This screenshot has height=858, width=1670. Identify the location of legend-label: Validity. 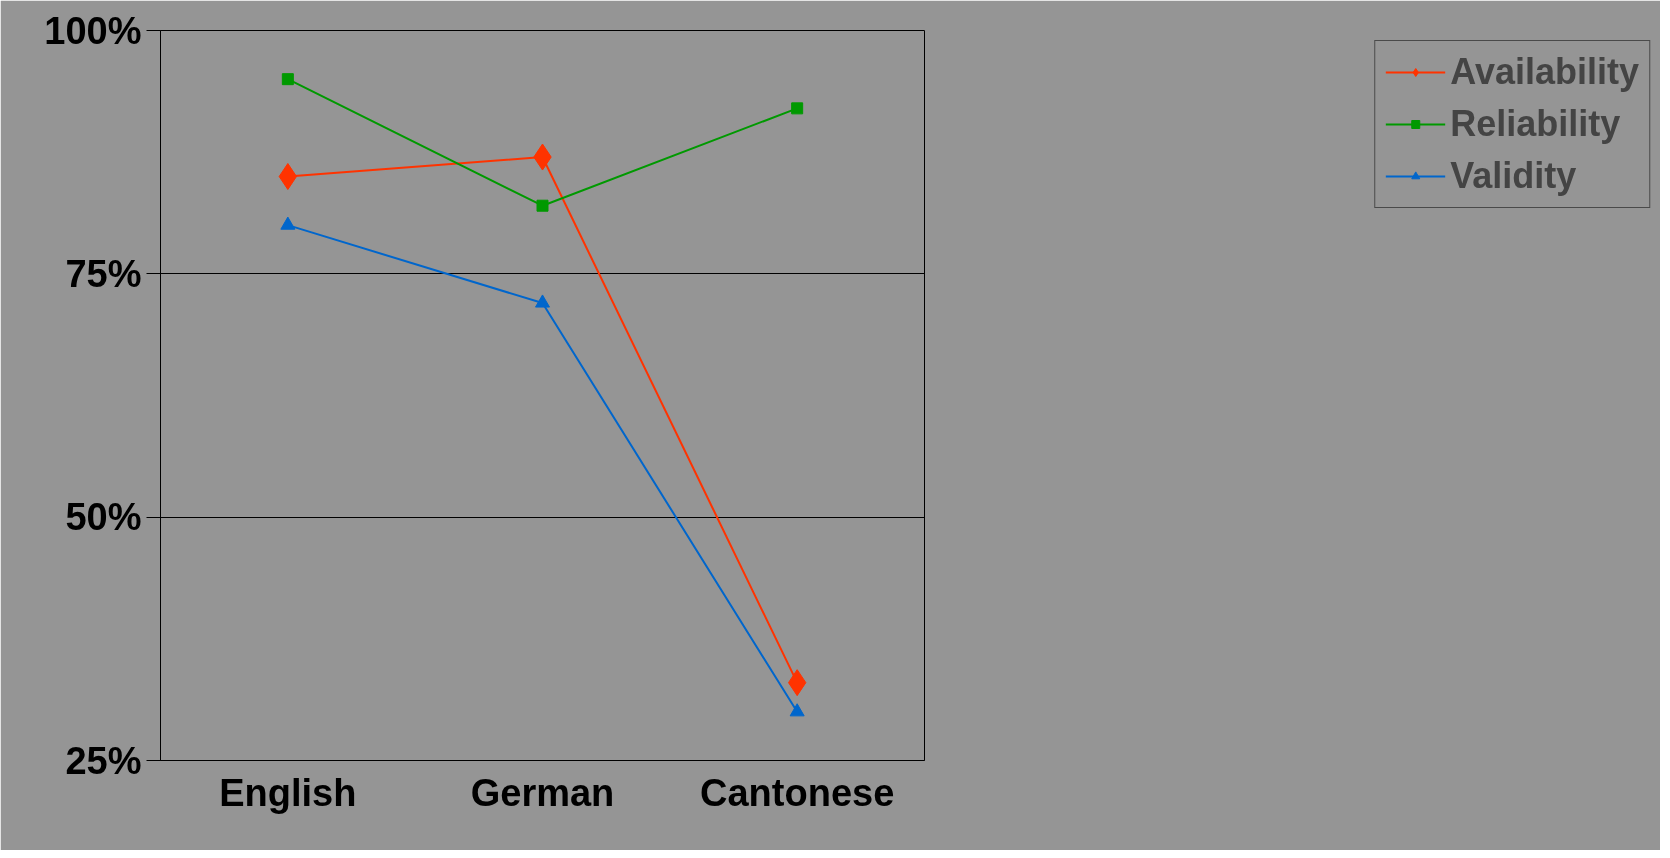
(1513, 176).